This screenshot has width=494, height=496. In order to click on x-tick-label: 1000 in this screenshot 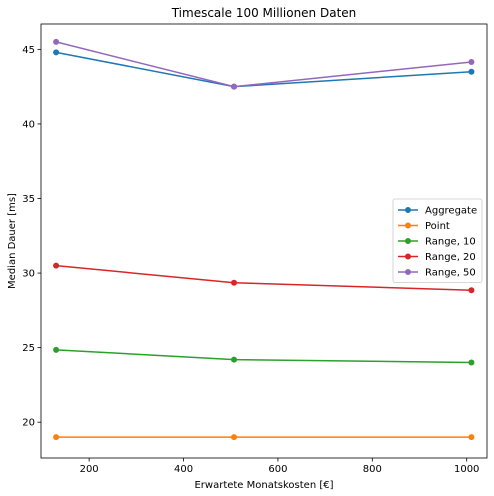, I will do `click(466, 469)`.